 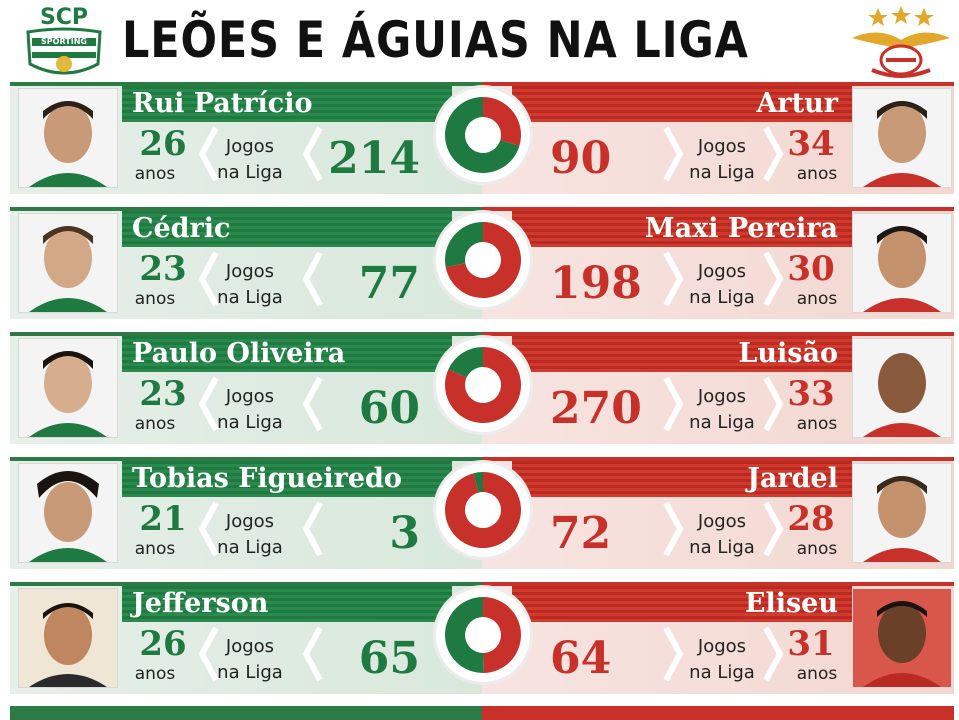 I want to click on sporting-player-name: Paulo Oliveira, so click(x=239, y=353).